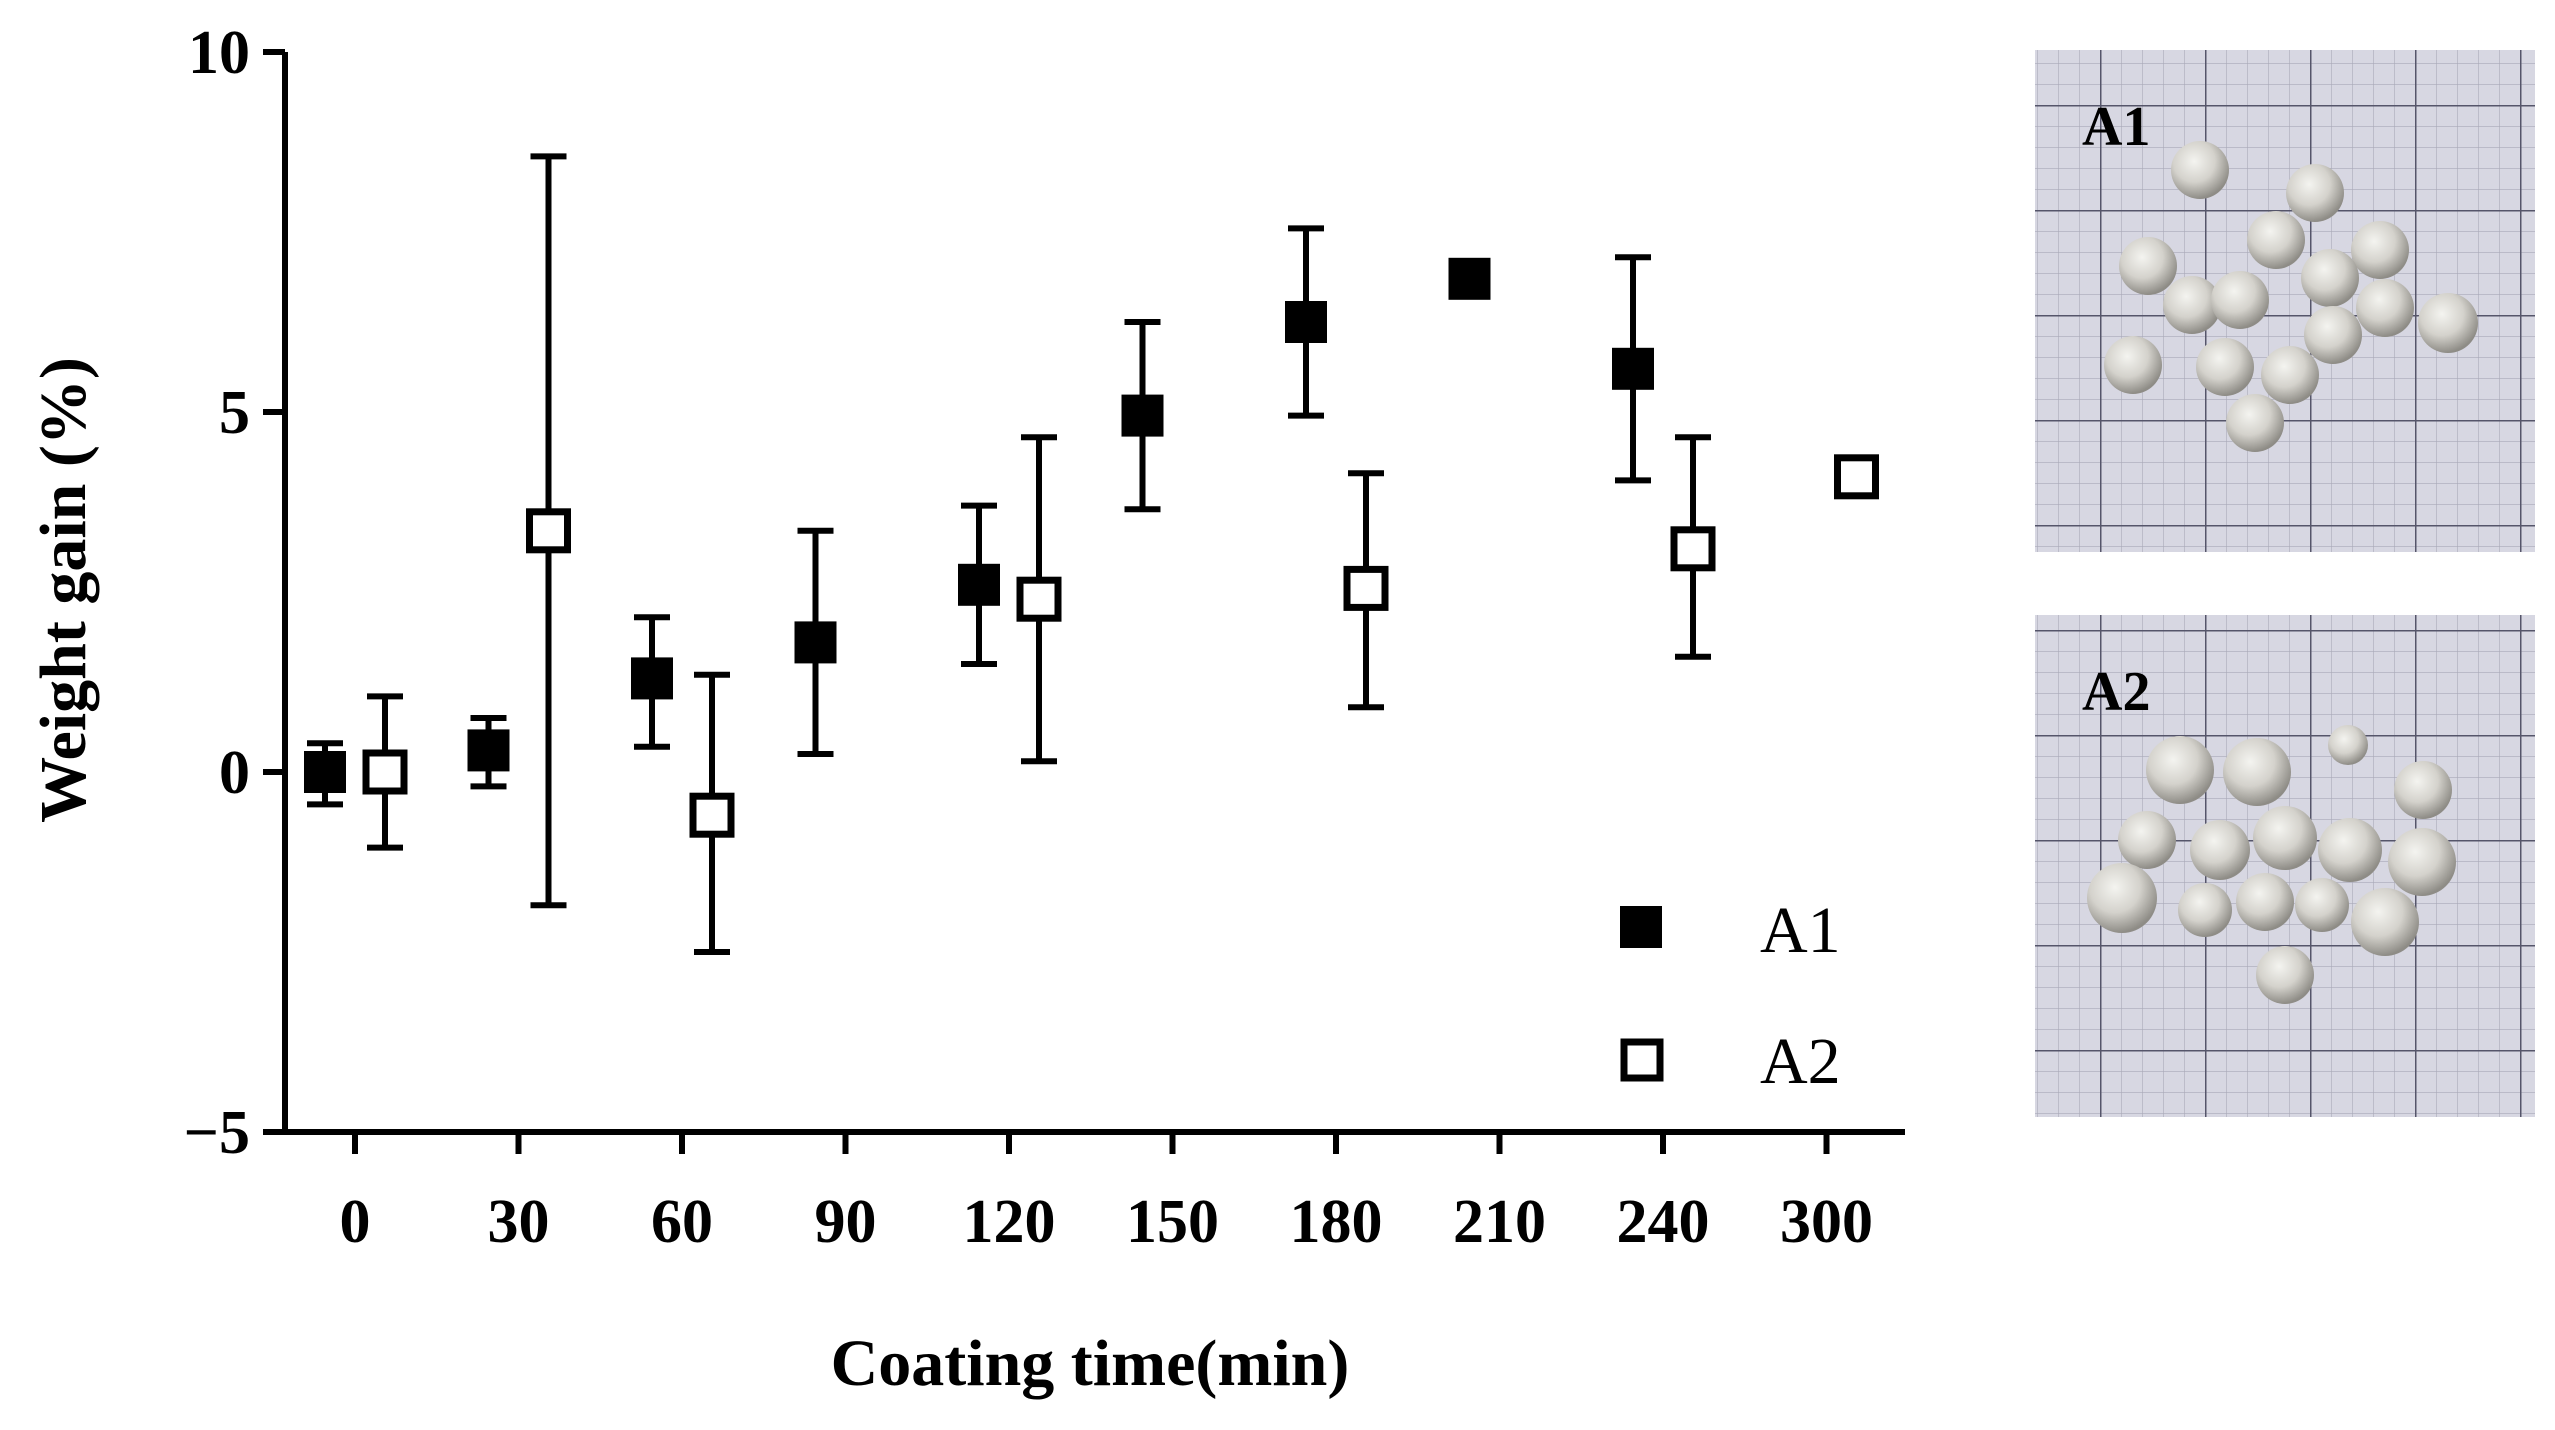 The width and height of the screenshot is (2555, 1430). Describe the element at coordinates (1800, 1061) in the screenshot. I see `legend-label-a2: A2` at that location.